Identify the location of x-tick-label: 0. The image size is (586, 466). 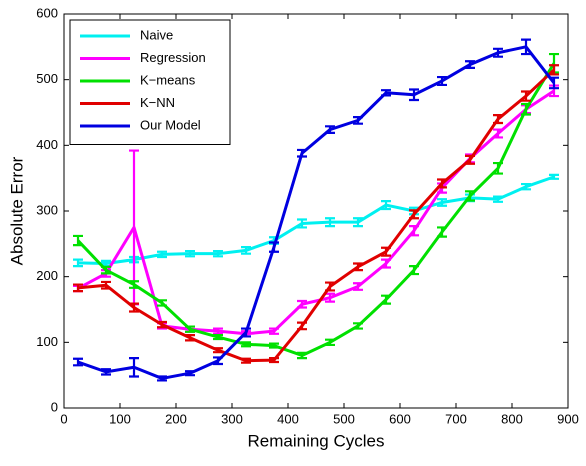
(63, 418).